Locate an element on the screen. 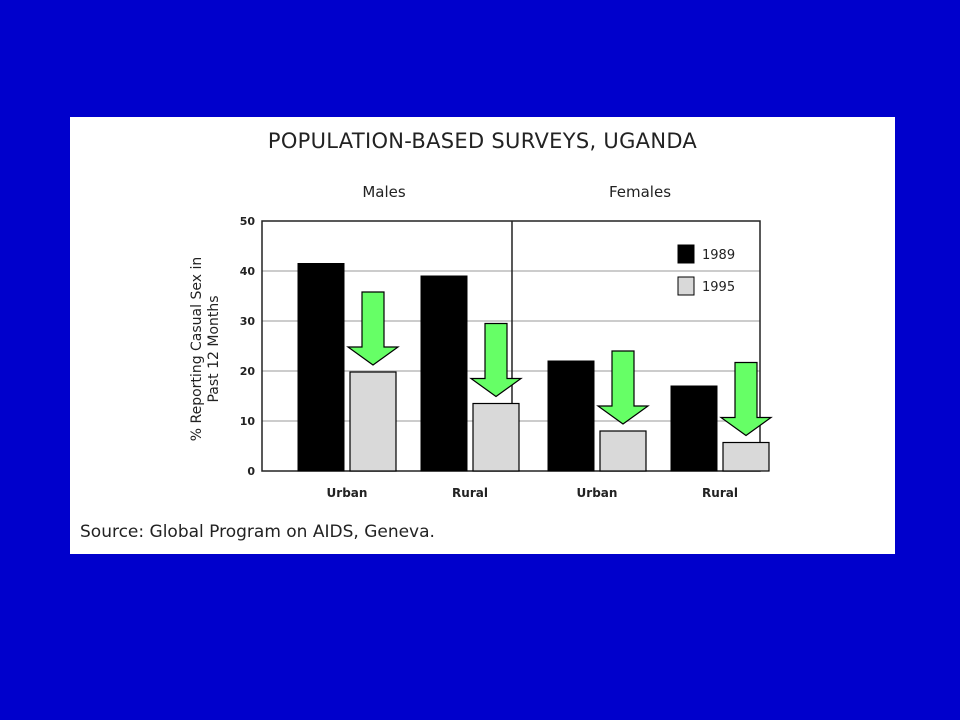  y-tick-label: 40 is located at coordinates (248, 271).